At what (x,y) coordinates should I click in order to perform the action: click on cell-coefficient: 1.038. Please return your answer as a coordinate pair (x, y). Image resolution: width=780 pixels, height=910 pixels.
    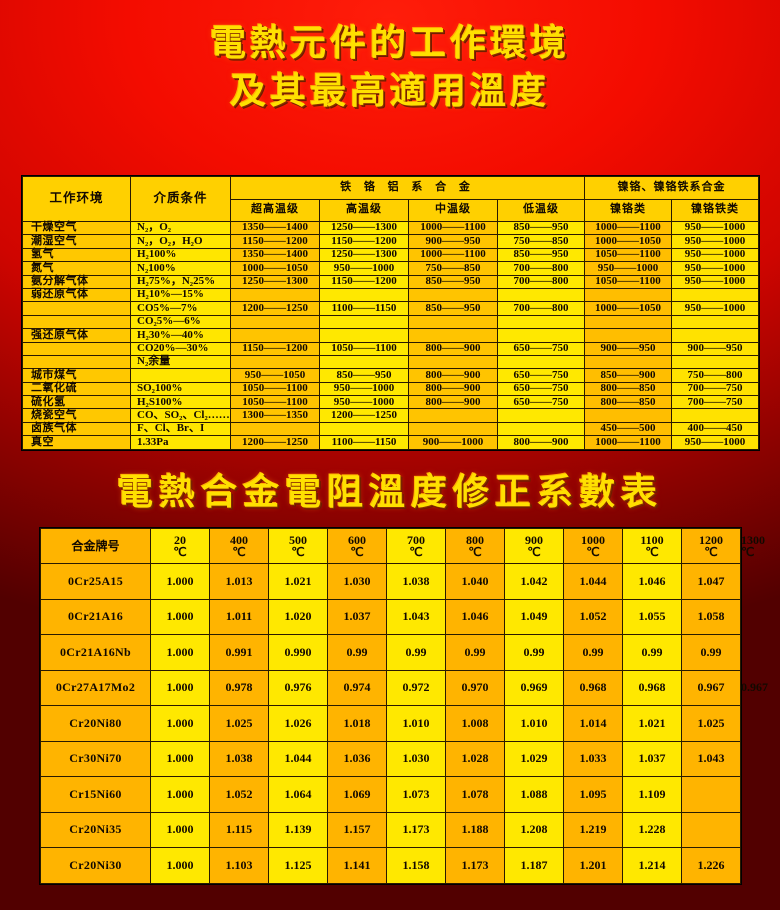
    Looking at the image, I should click on (239, 758).